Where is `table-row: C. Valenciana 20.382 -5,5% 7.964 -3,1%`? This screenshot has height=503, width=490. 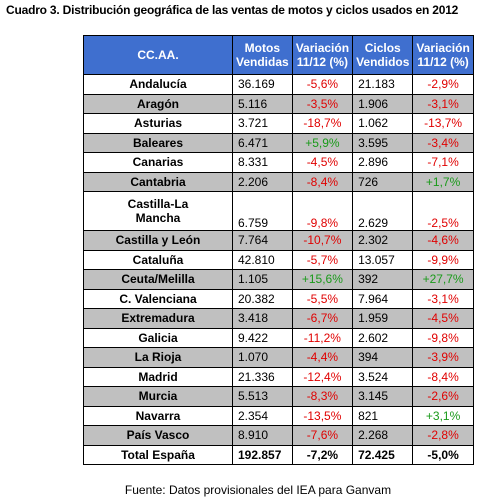 table-row: C. Valenciana 20.382 -5,5% 7.964 -3,1% is located at coordinates (278, 298).